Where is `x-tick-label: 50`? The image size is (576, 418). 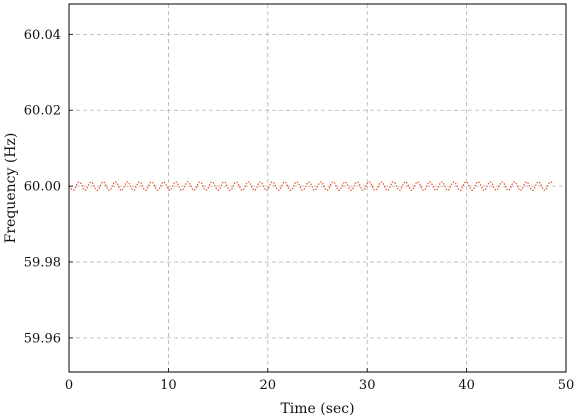 x-tick-label: 50 is located at coordinates (566, 385).